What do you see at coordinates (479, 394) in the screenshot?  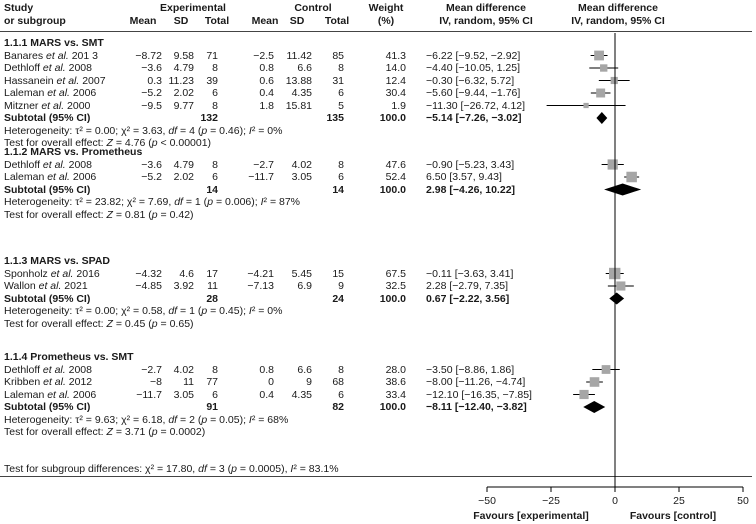 I see `study-ci: −12.10 [−16.35, −7.85]` at bounding box center [479, 394].